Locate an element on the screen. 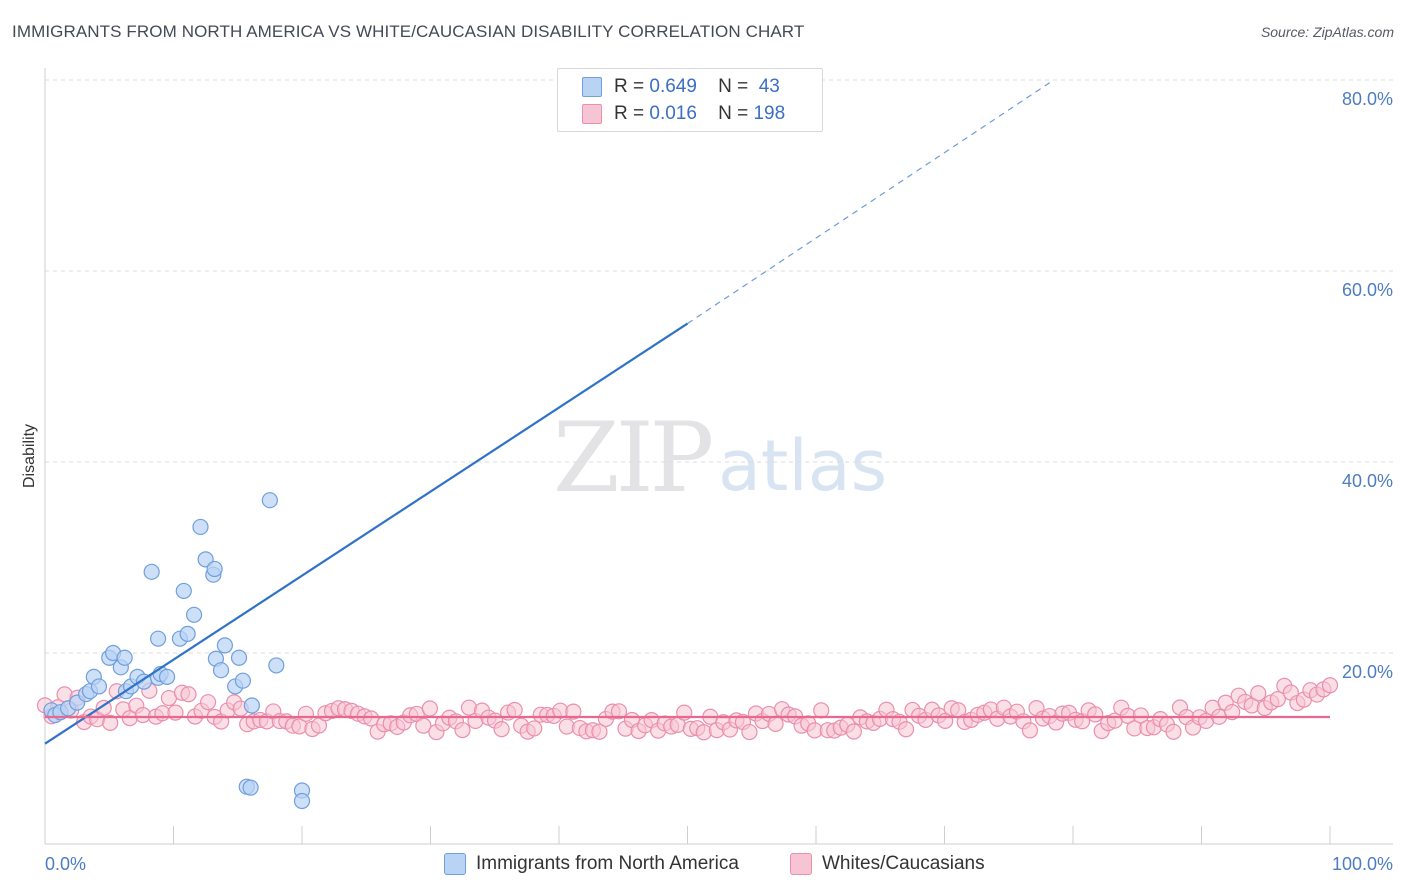 The width and height of the screenshot is (1406, 892). x-tick-label: 0.0% is located at coordinates (65, 864).